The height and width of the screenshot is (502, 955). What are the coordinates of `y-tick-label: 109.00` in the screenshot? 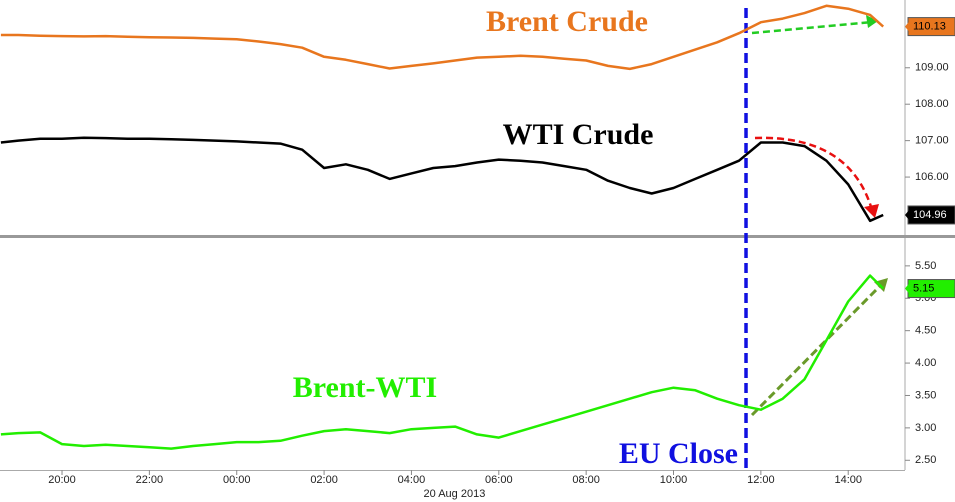 It's located at (932, 68).